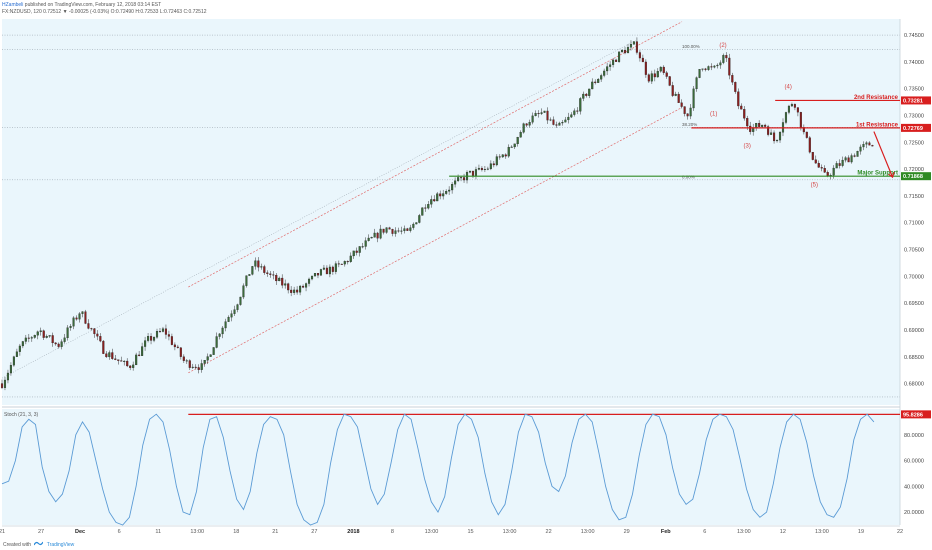 The image size is (932, 550). What do you see at coordinates (13, 5) in the screenshot?
I see `author-link: HZambeli` at bounding box center [13, 5].